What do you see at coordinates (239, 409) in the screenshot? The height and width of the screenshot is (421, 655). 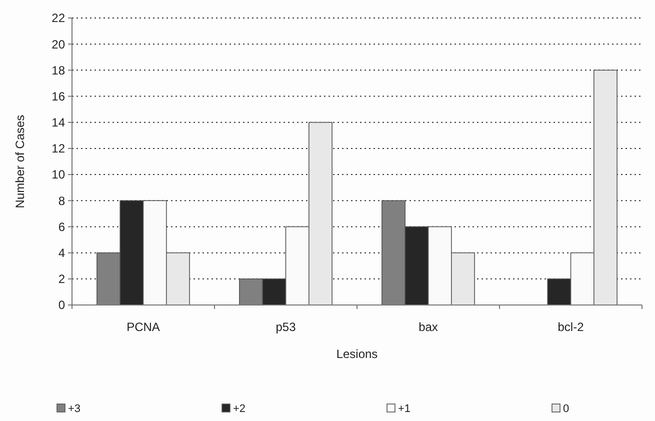 I see `legend-label: +2` at bounding box center [239, 409].